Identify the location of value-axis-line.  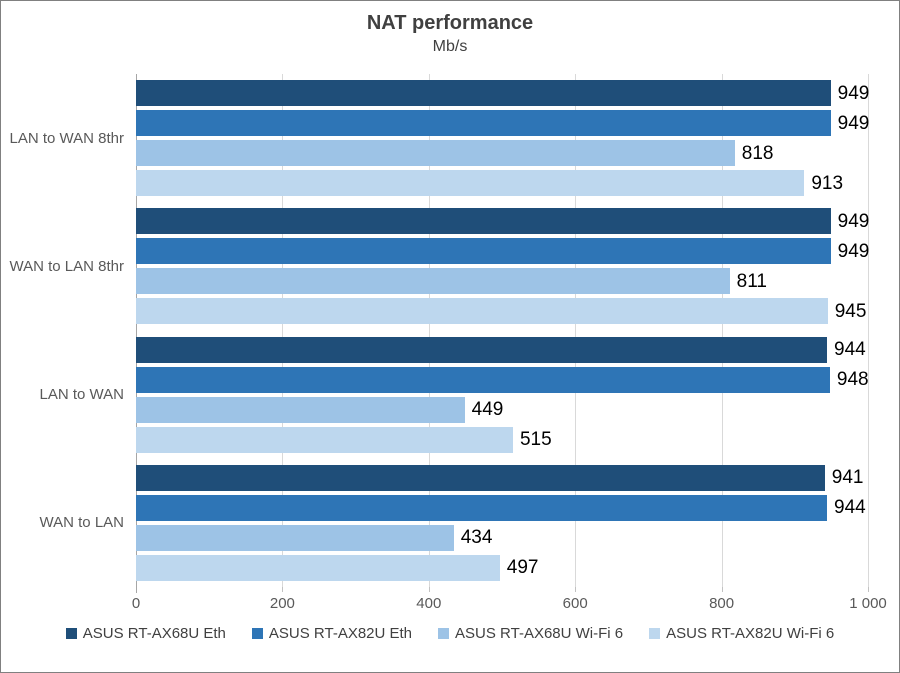
(136, 330).